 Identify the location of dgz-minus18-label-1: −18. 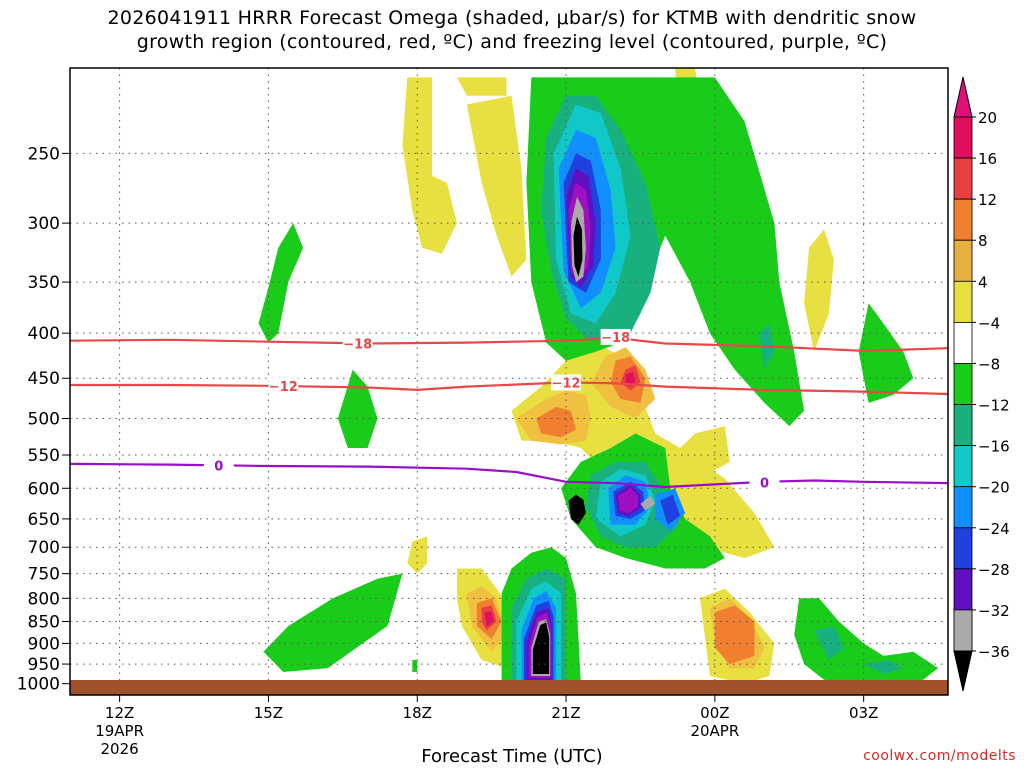
(615, 338).